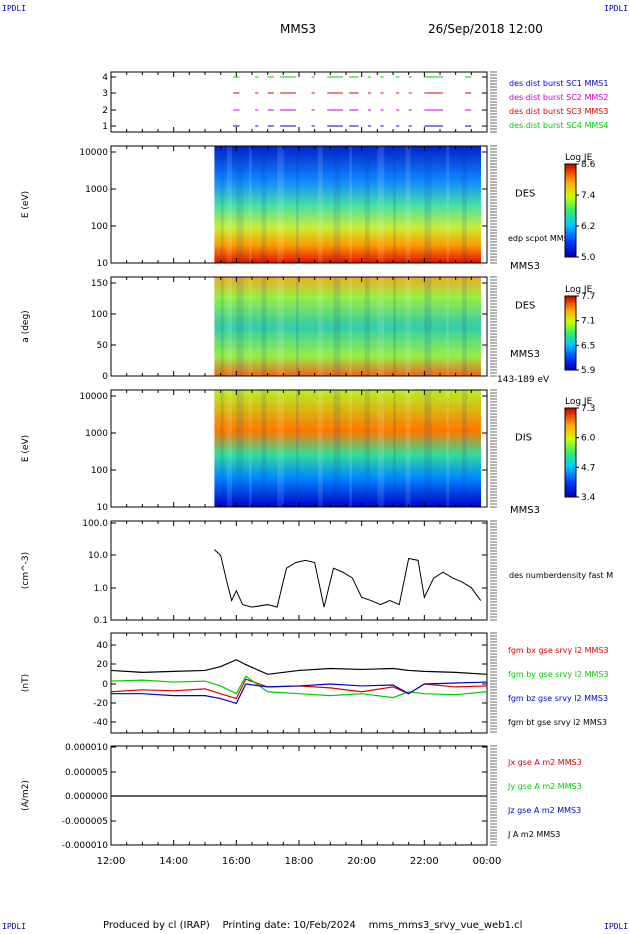  I want to click on des_pitch-cbar-title: Log JE, so click(579, 290).